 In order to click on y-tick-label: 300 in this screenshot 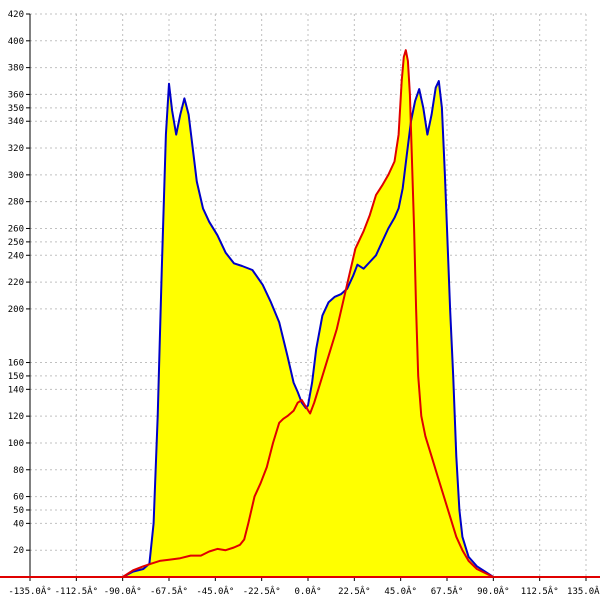, I will do `click(16, 176)`.